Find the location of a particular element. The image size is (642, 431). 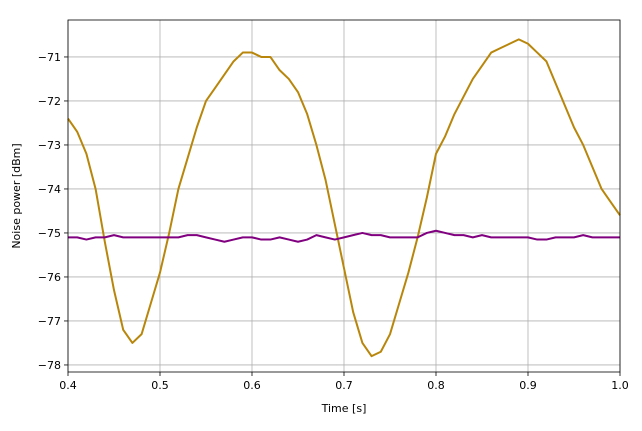

y-tick-label: −76 is located at coordinates (49, 277).